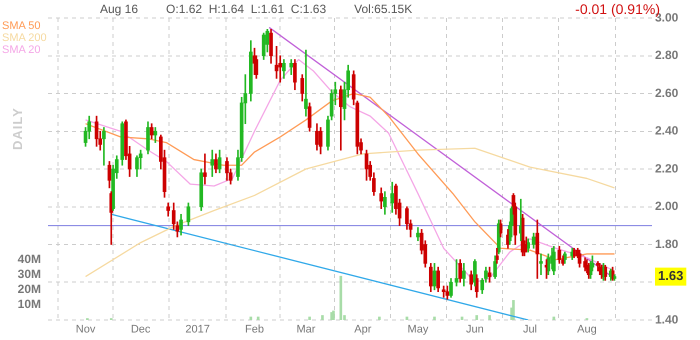  I want to click on y-tick-label: 2.20, so click(667, 168).